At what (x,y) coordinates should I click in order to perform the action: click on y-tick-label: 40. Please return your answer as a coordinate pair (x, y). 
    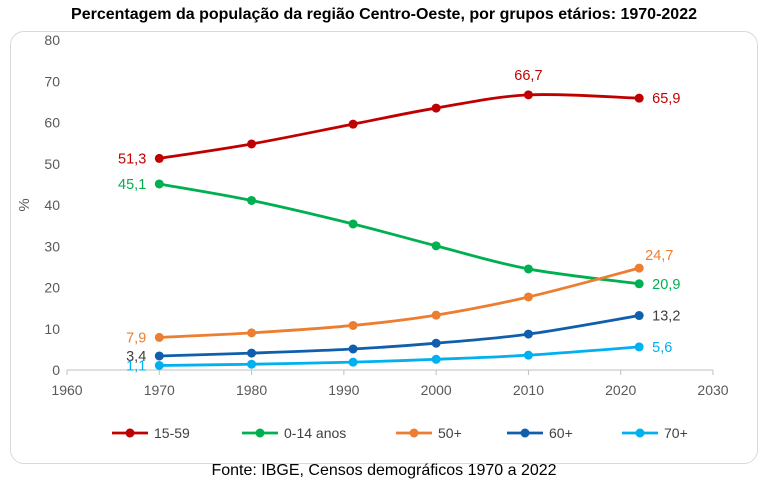
    Looking at the image, I should click on (52, 205).